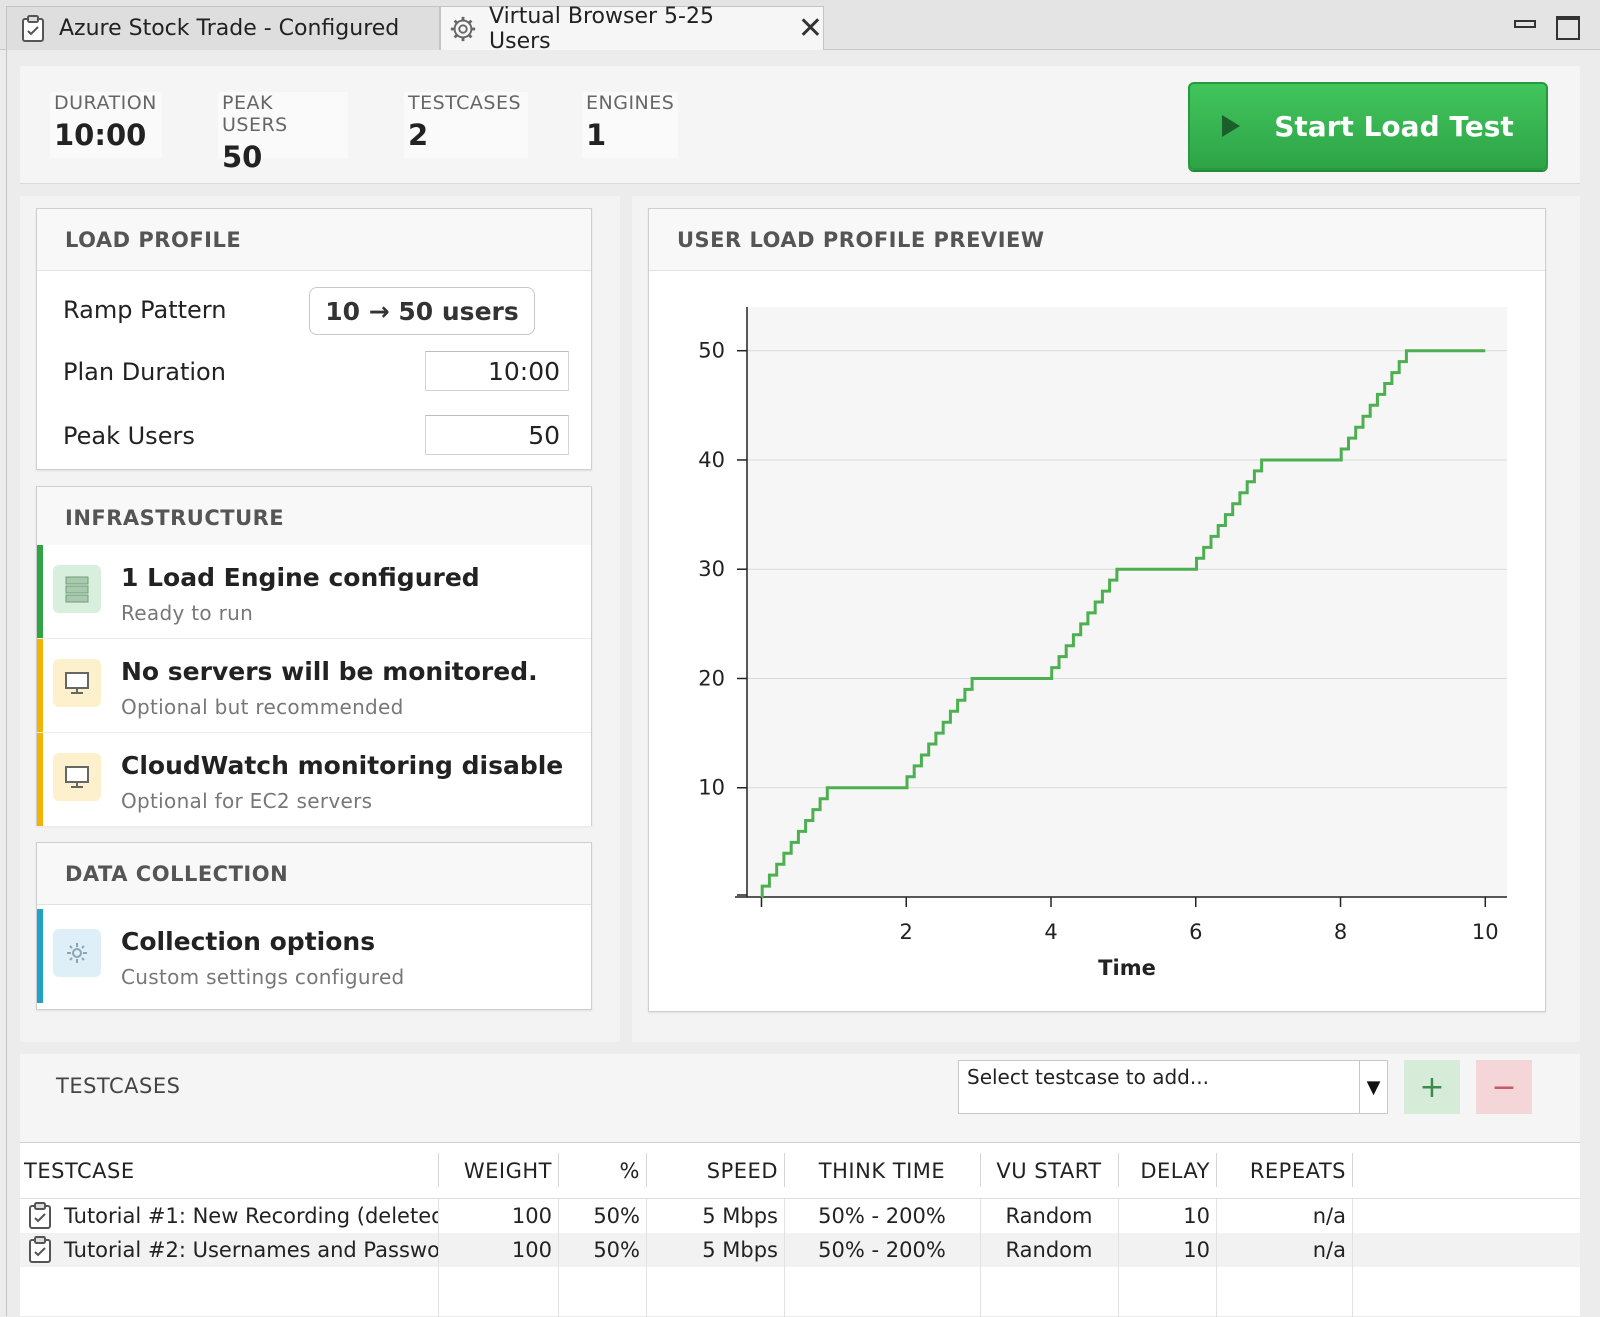 The image size is (1600, 1317). I want to click on y-tick-label: 50, so click(711, 351).